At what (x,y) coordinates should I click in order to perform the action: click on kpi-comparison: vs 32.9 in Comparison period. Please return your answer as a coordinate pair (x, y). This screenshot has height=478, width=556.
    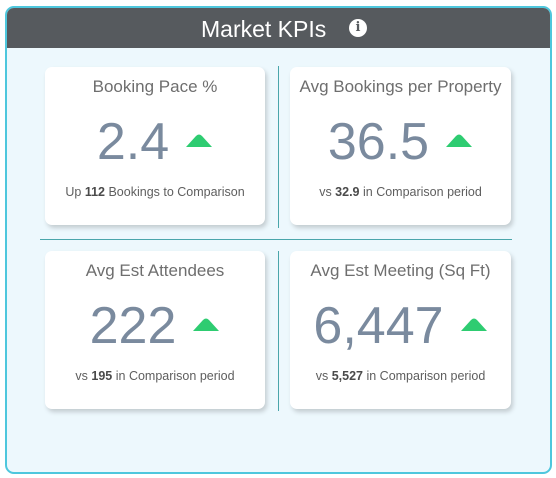
    Looking at the image, I should click on (400, 192).